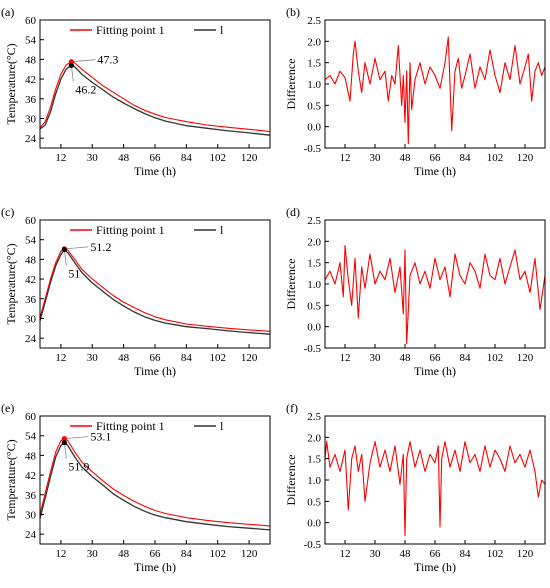 This screenshot has width=550, height=588. Describe the element at coordinates (155, 97) in the screenshot. I see `fitting-series-line` at that location.